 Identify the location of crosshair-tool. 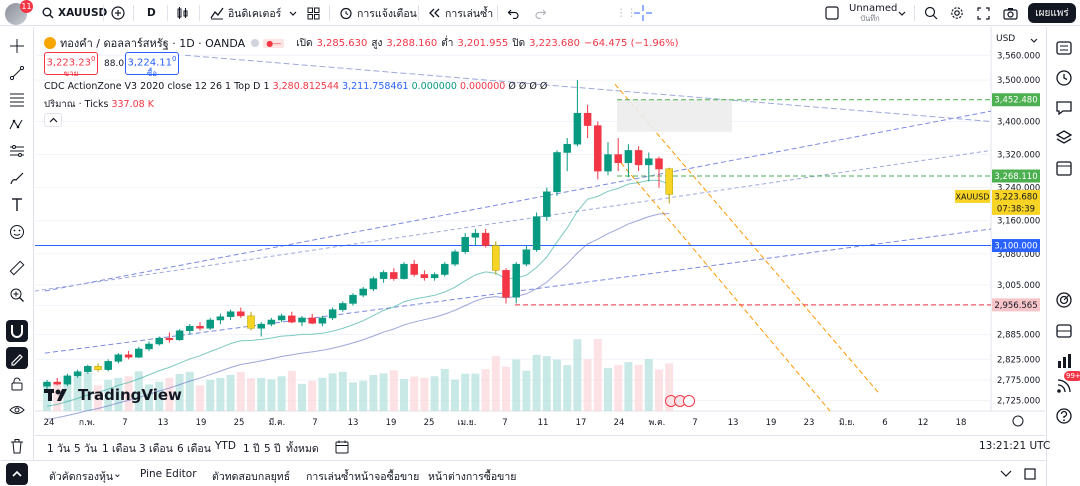
(17, 46).